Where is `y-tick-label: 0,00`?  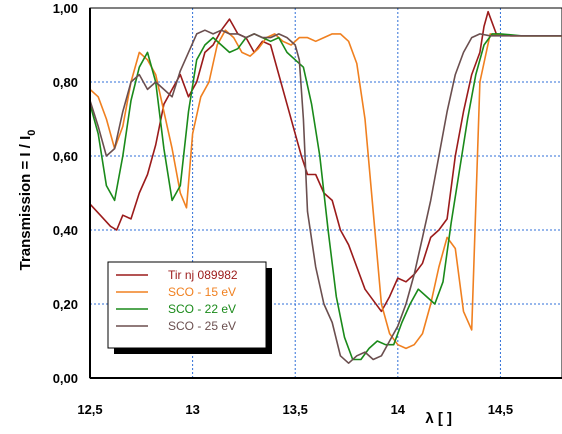
y-tick-label: 0,00 is located at coordinates (65, 378).